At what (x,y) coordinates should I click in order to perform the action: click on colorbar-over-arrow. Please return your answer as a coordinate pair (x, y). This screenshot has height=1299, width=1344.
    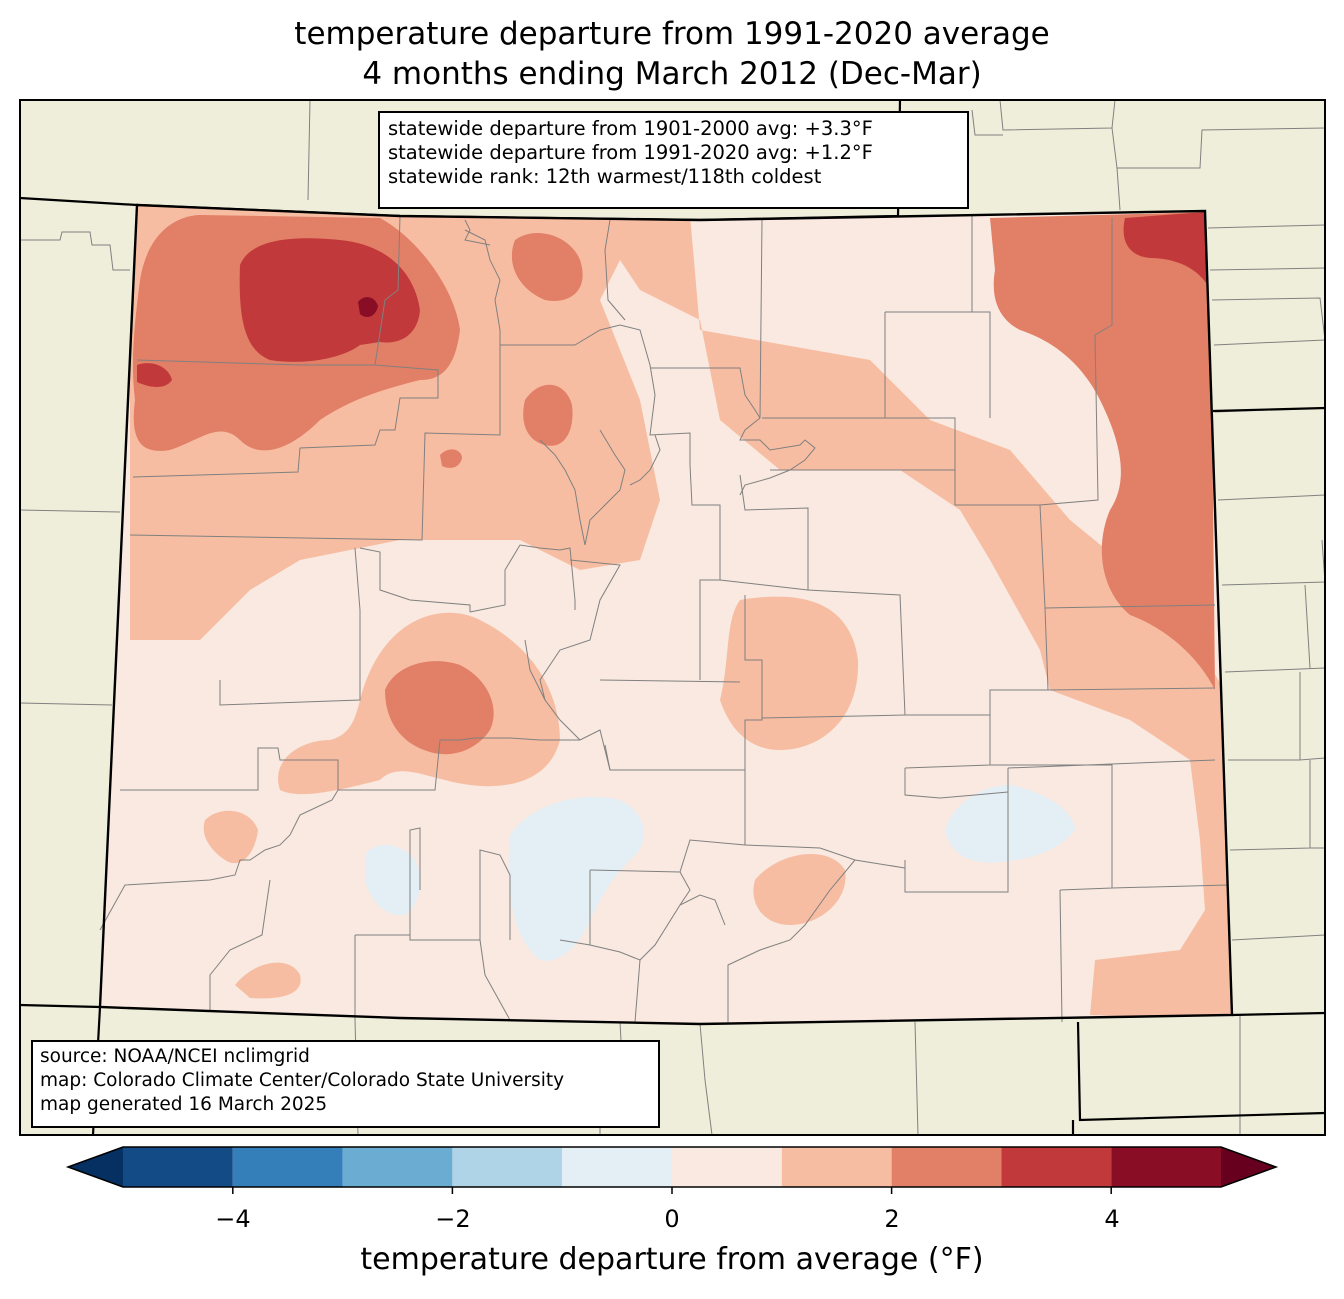
    Looking at the image, I should click on (1248, 1167).